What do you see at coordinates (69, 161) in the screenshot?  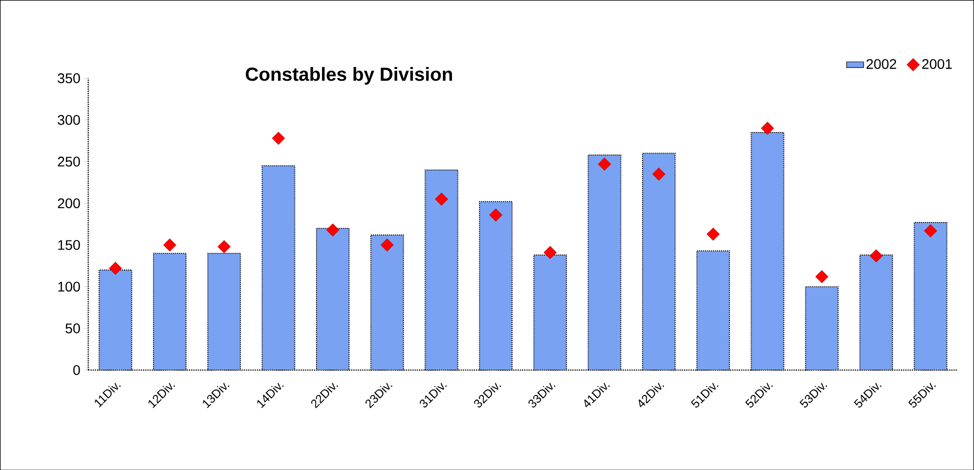 I see `y-tick-label: 250` at bounding box center [69, 161].